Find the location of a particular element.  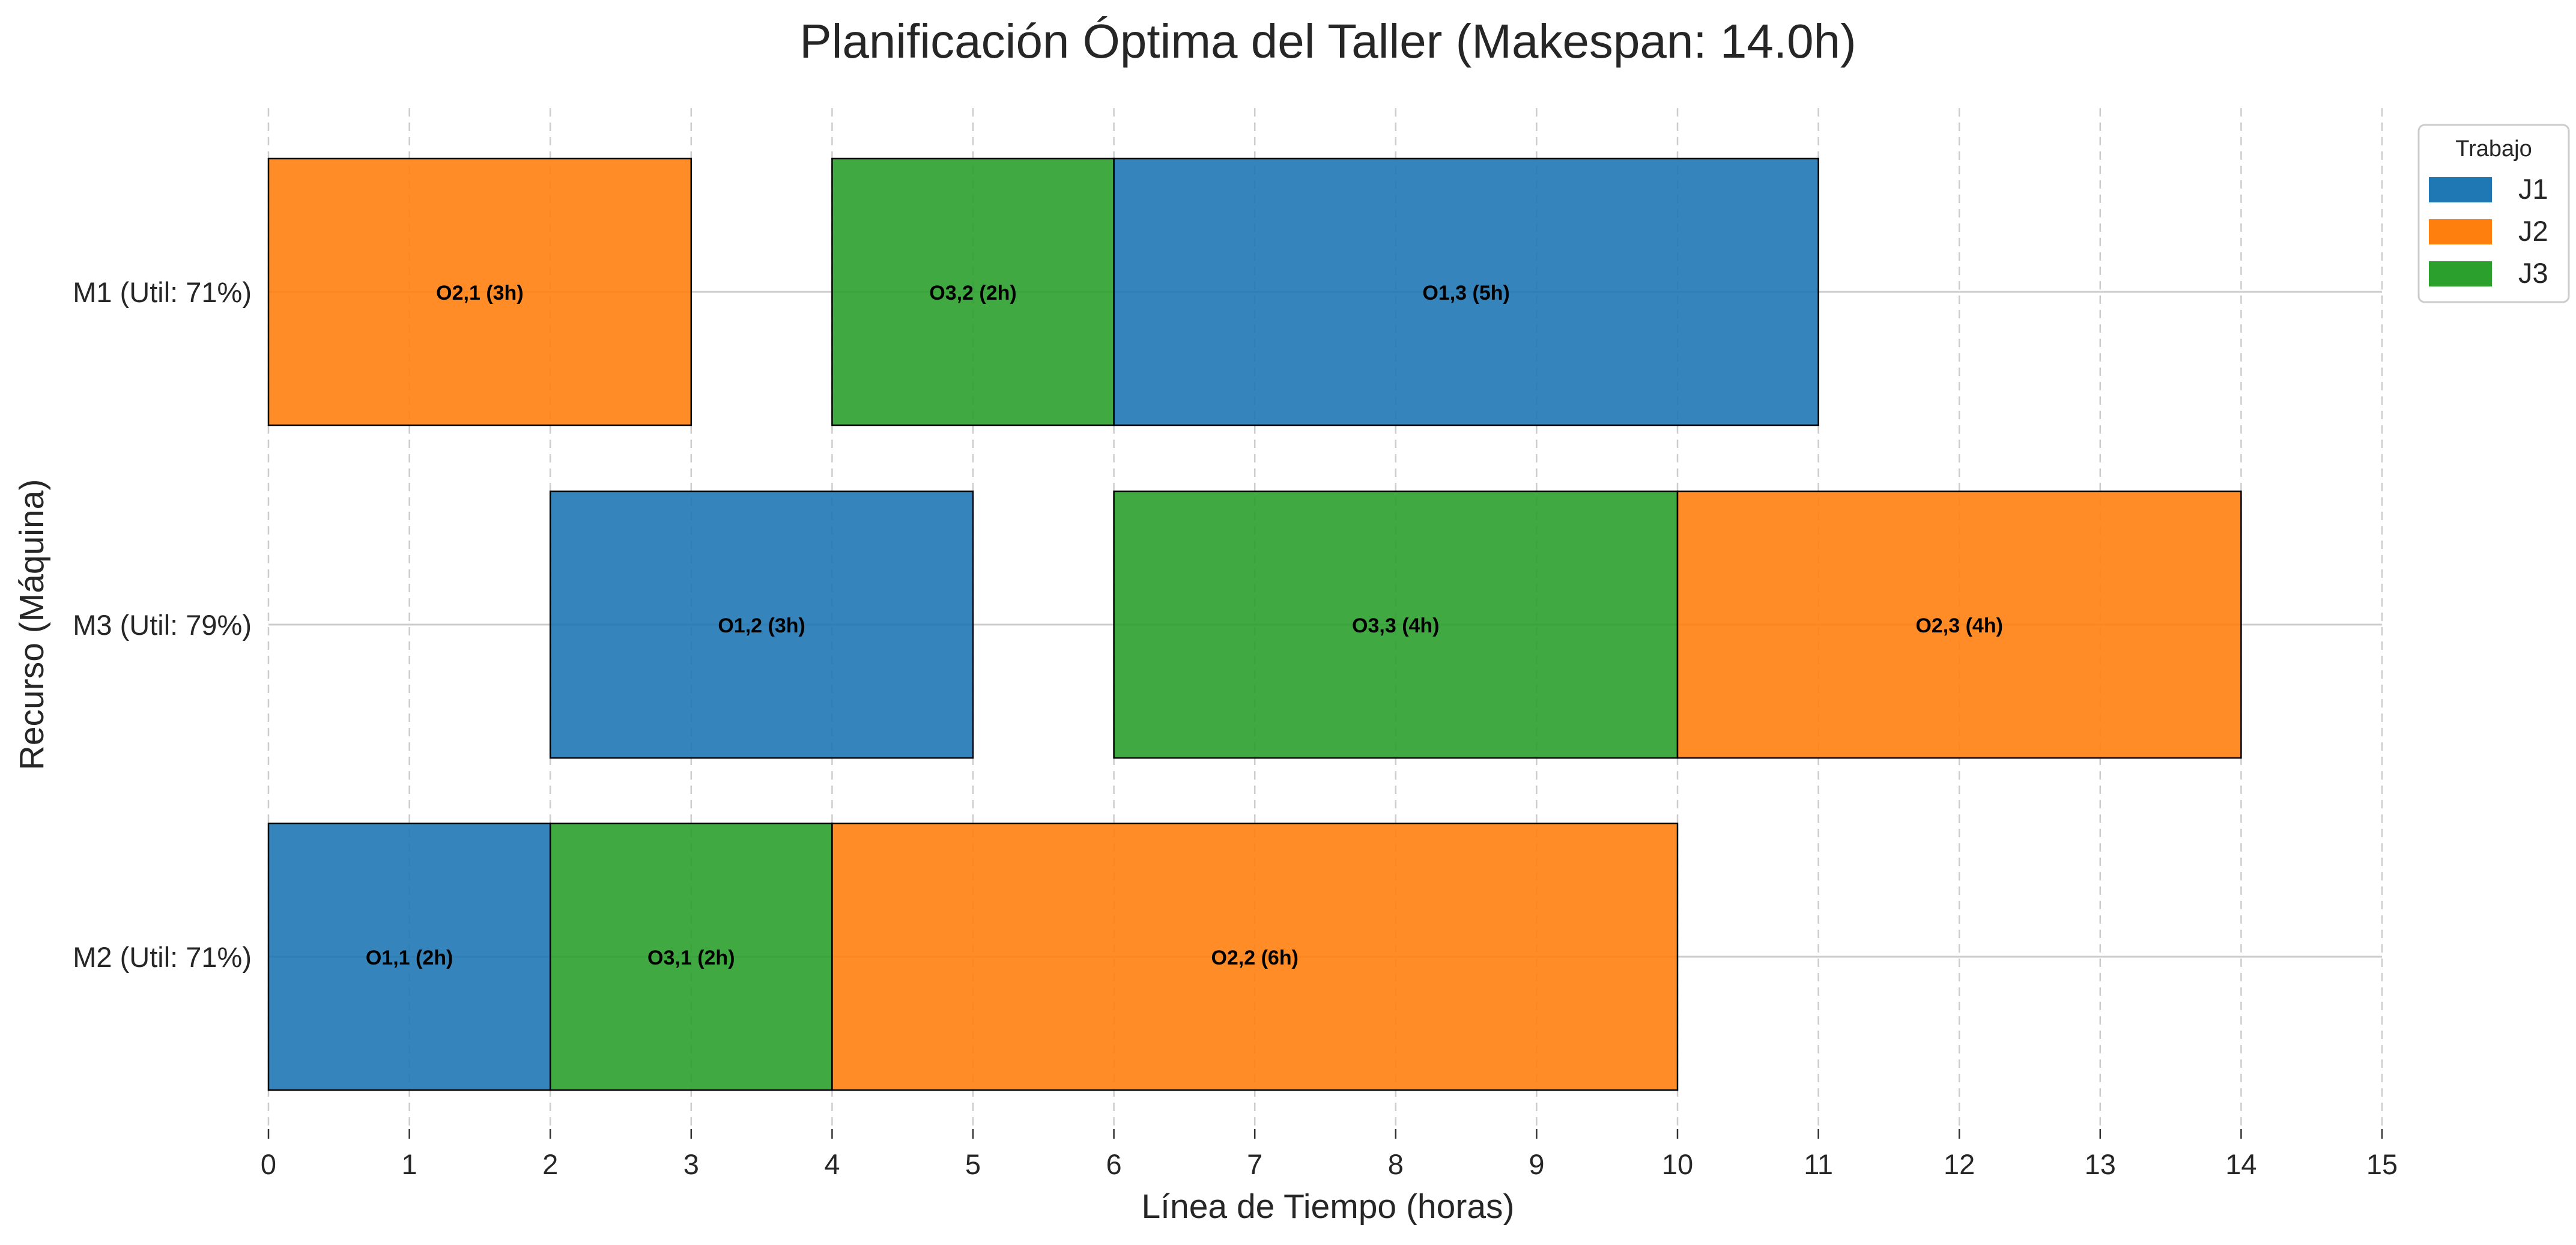

operation-label: O3,1 (2h) is located at coordinates (691, 958).